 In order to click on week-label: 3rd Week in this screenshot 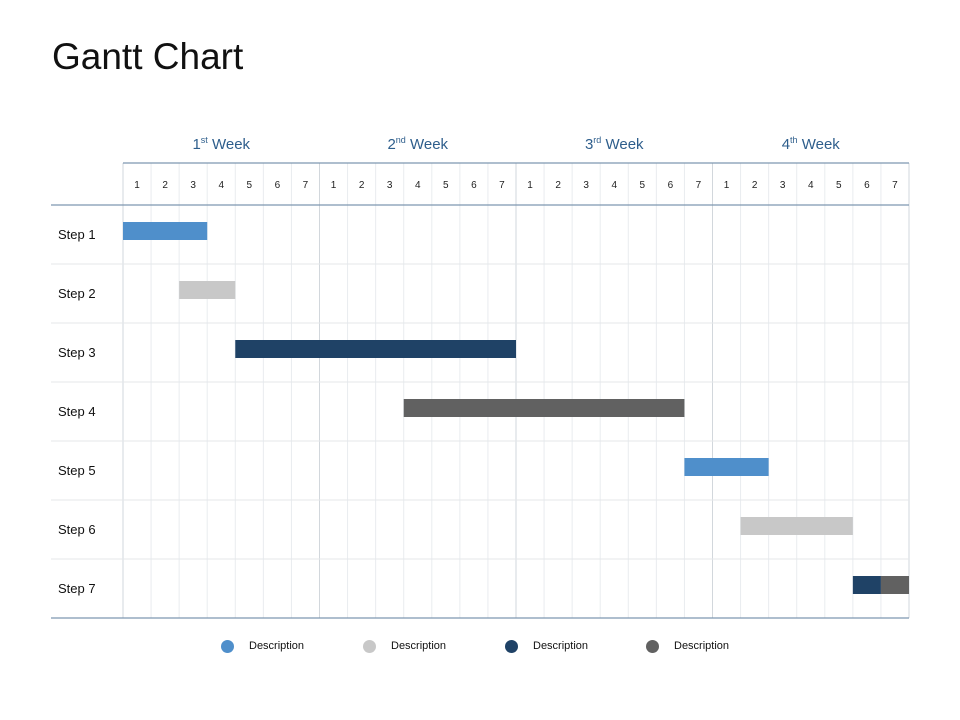, I will do `click(614, 144)`.